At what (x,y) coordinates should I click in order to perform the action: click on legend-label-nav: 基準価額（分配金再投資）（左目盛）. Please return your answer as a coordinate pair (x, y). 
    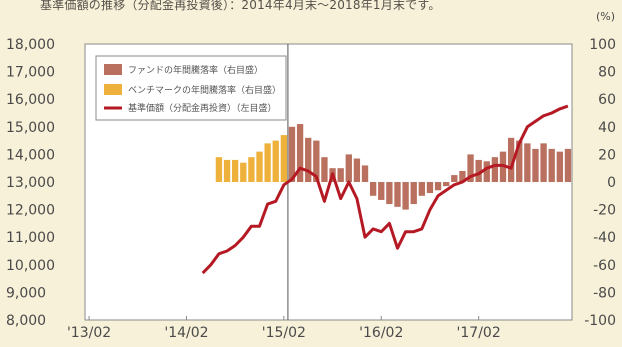
    Looking at the image, I should click on (202, 108).